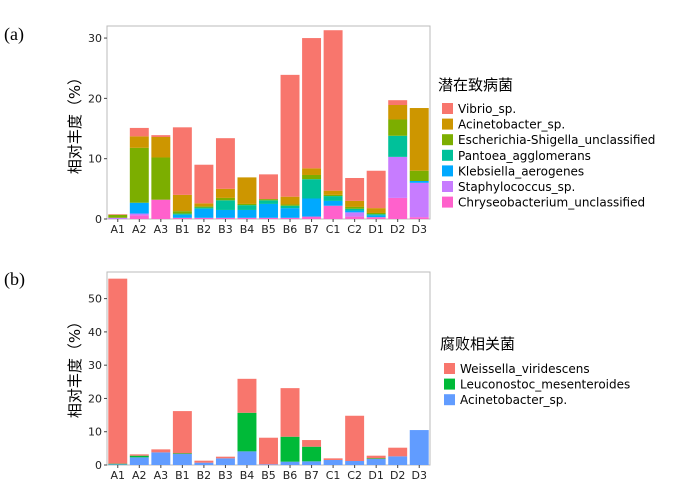 The image size is (673, 486). What do you see at coordinates (204, 229) in the screenshot?
I see `x-tick-label: B2` at bounding box center [204, 229].